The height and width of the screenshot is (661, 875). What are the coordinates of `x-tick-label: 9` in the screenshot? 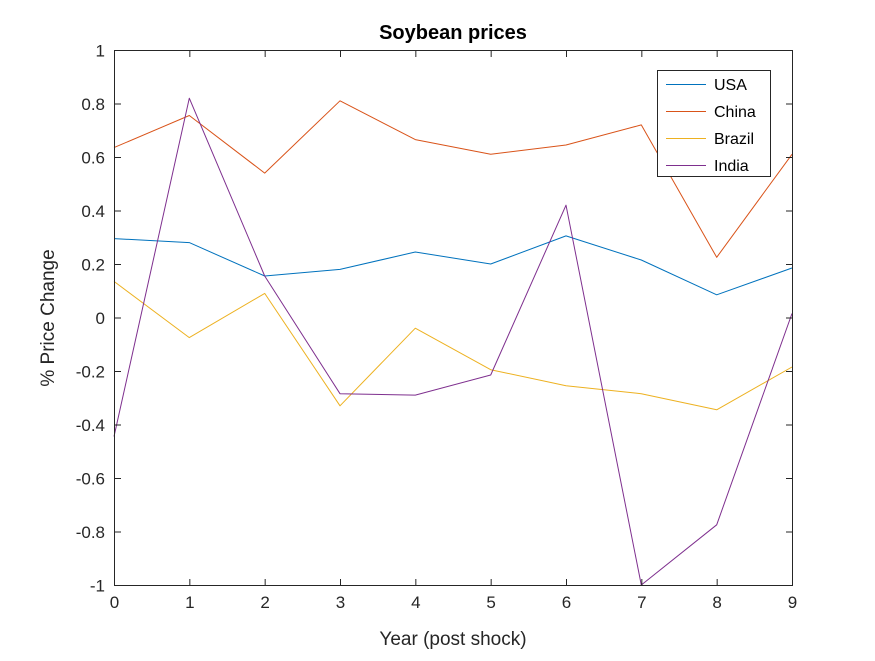 It's located at (792, 602).